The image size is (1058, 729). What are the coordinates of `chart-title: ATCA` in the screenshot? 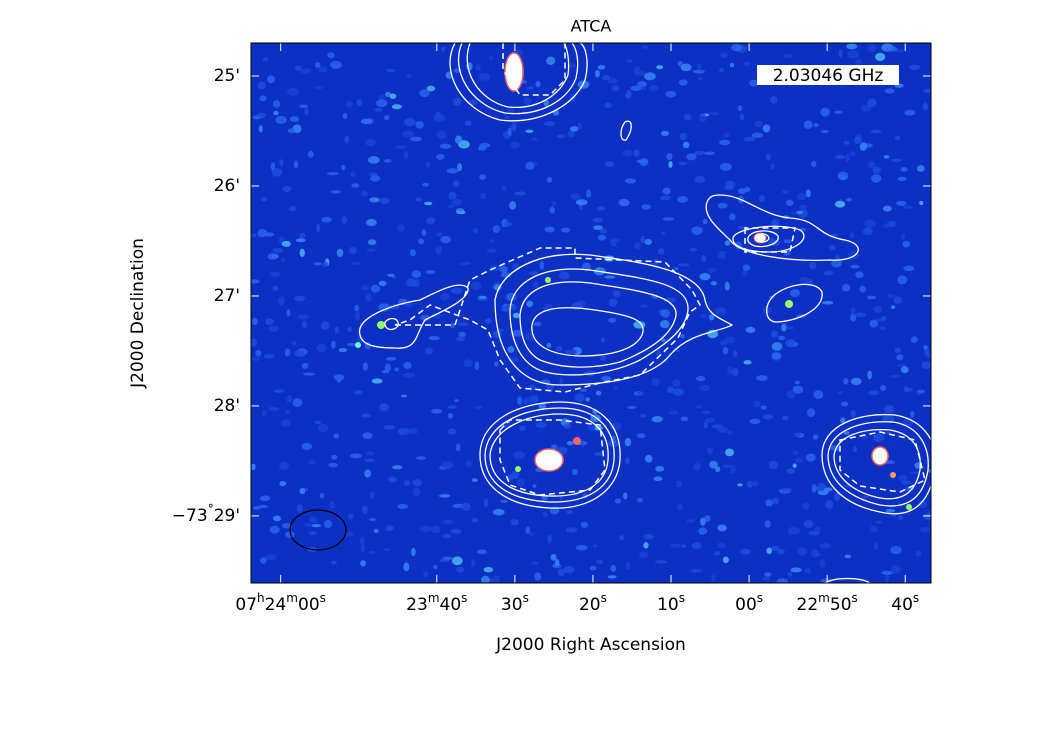 It's located at (591, 26).